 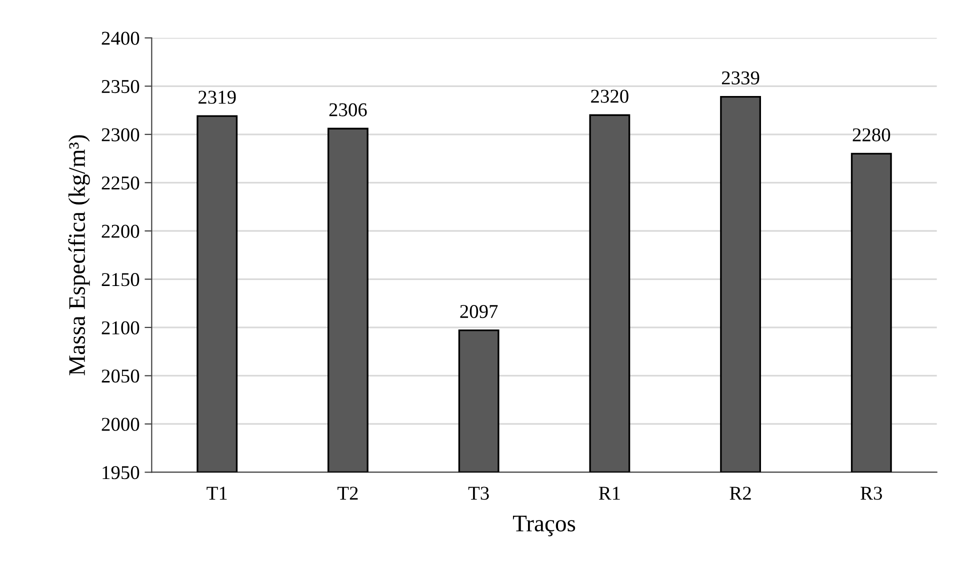 What do you see at coordinates (121, 38) in the screenshot?
I see `y-tick-label: 2400` at bounding box center [121, 38].